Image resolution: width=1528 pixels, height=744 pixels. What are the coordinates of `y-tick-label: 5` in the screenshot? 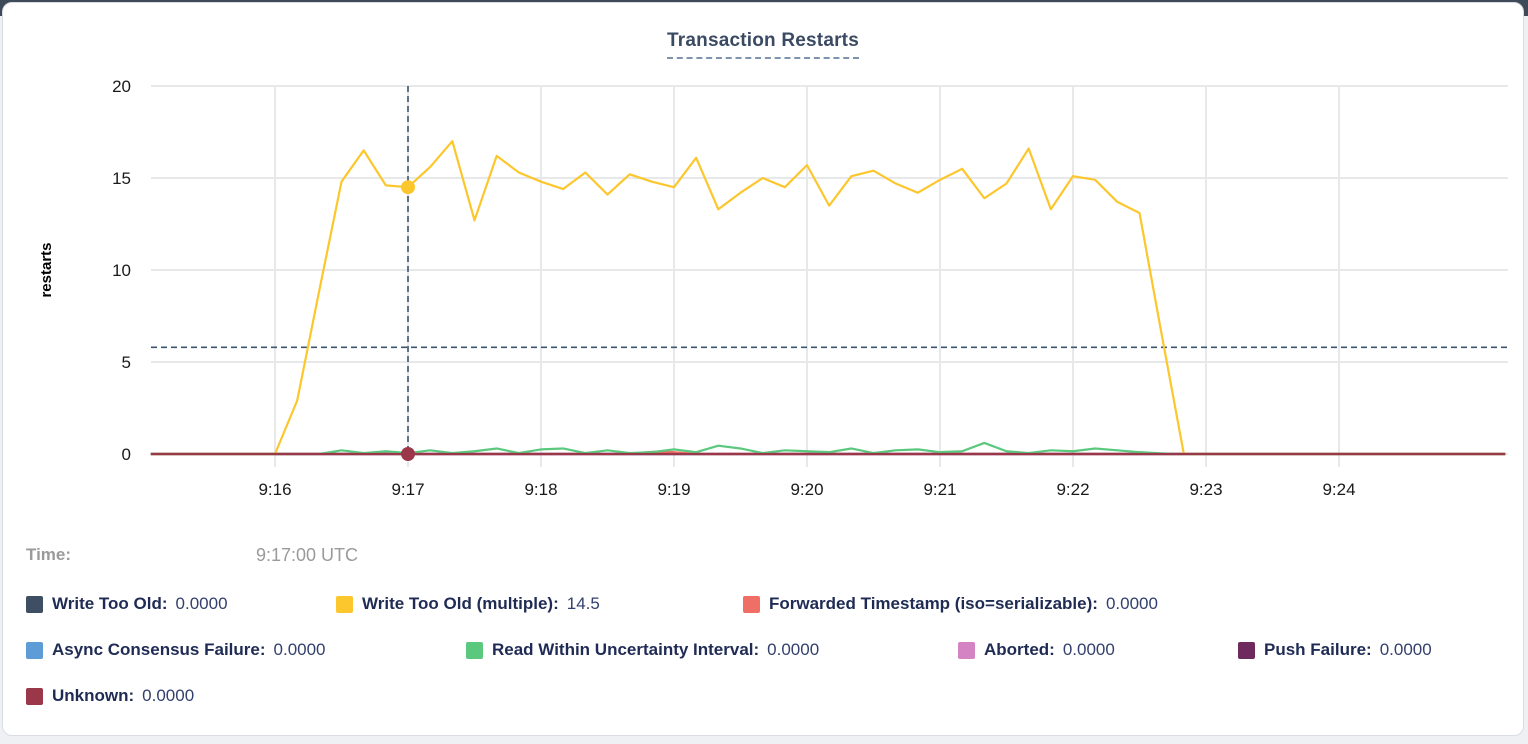 It's located at (126, 362).